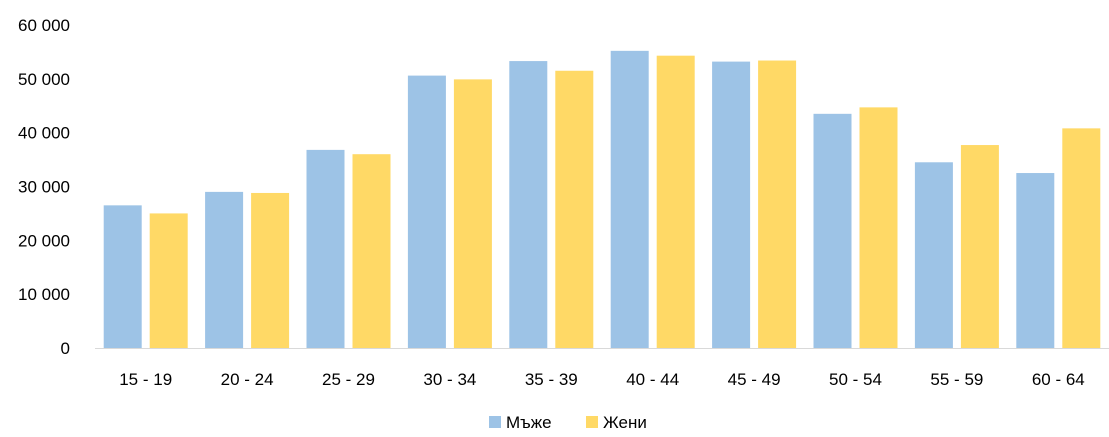 The width and height of the screenshot is (1109, 437). I want to click on legend-label: Жени, so click(625, 422).